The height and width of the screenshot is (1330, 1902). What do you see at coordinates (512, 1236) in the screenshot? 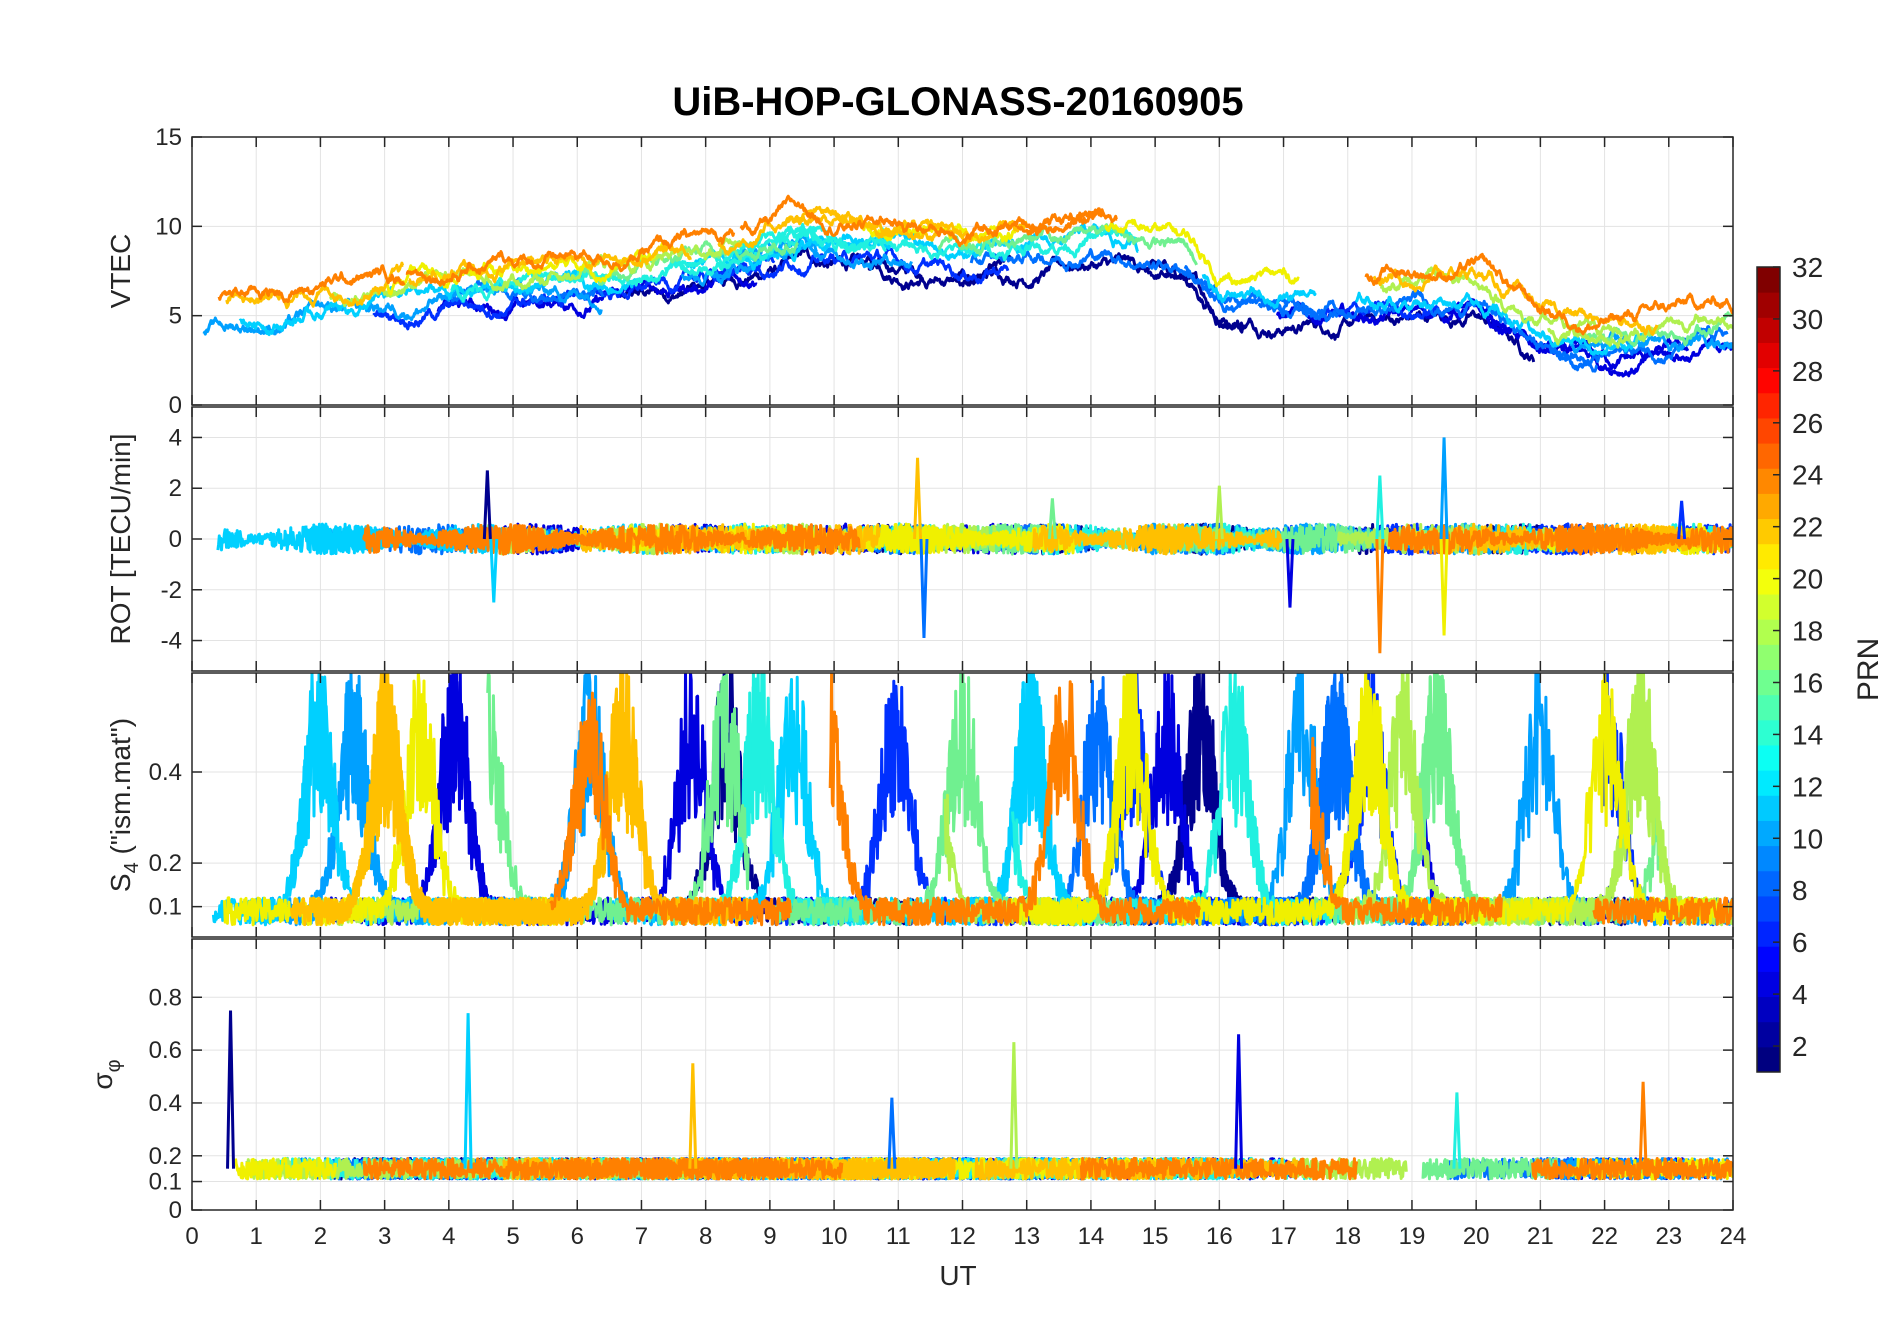
I see `x-tick-label: 5` at bounding box center [512, 1236].